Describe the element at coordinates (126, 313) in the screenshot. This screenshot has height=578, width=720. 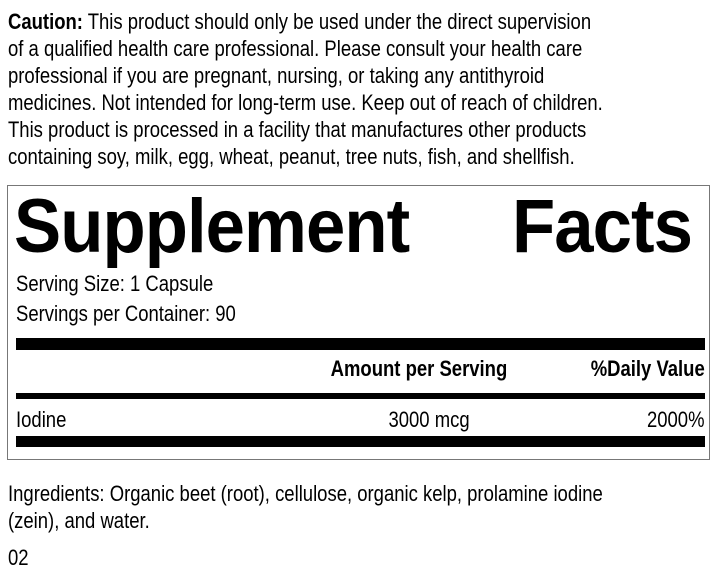
I see `servings-per-container: Servings per Container: 90` at that location.